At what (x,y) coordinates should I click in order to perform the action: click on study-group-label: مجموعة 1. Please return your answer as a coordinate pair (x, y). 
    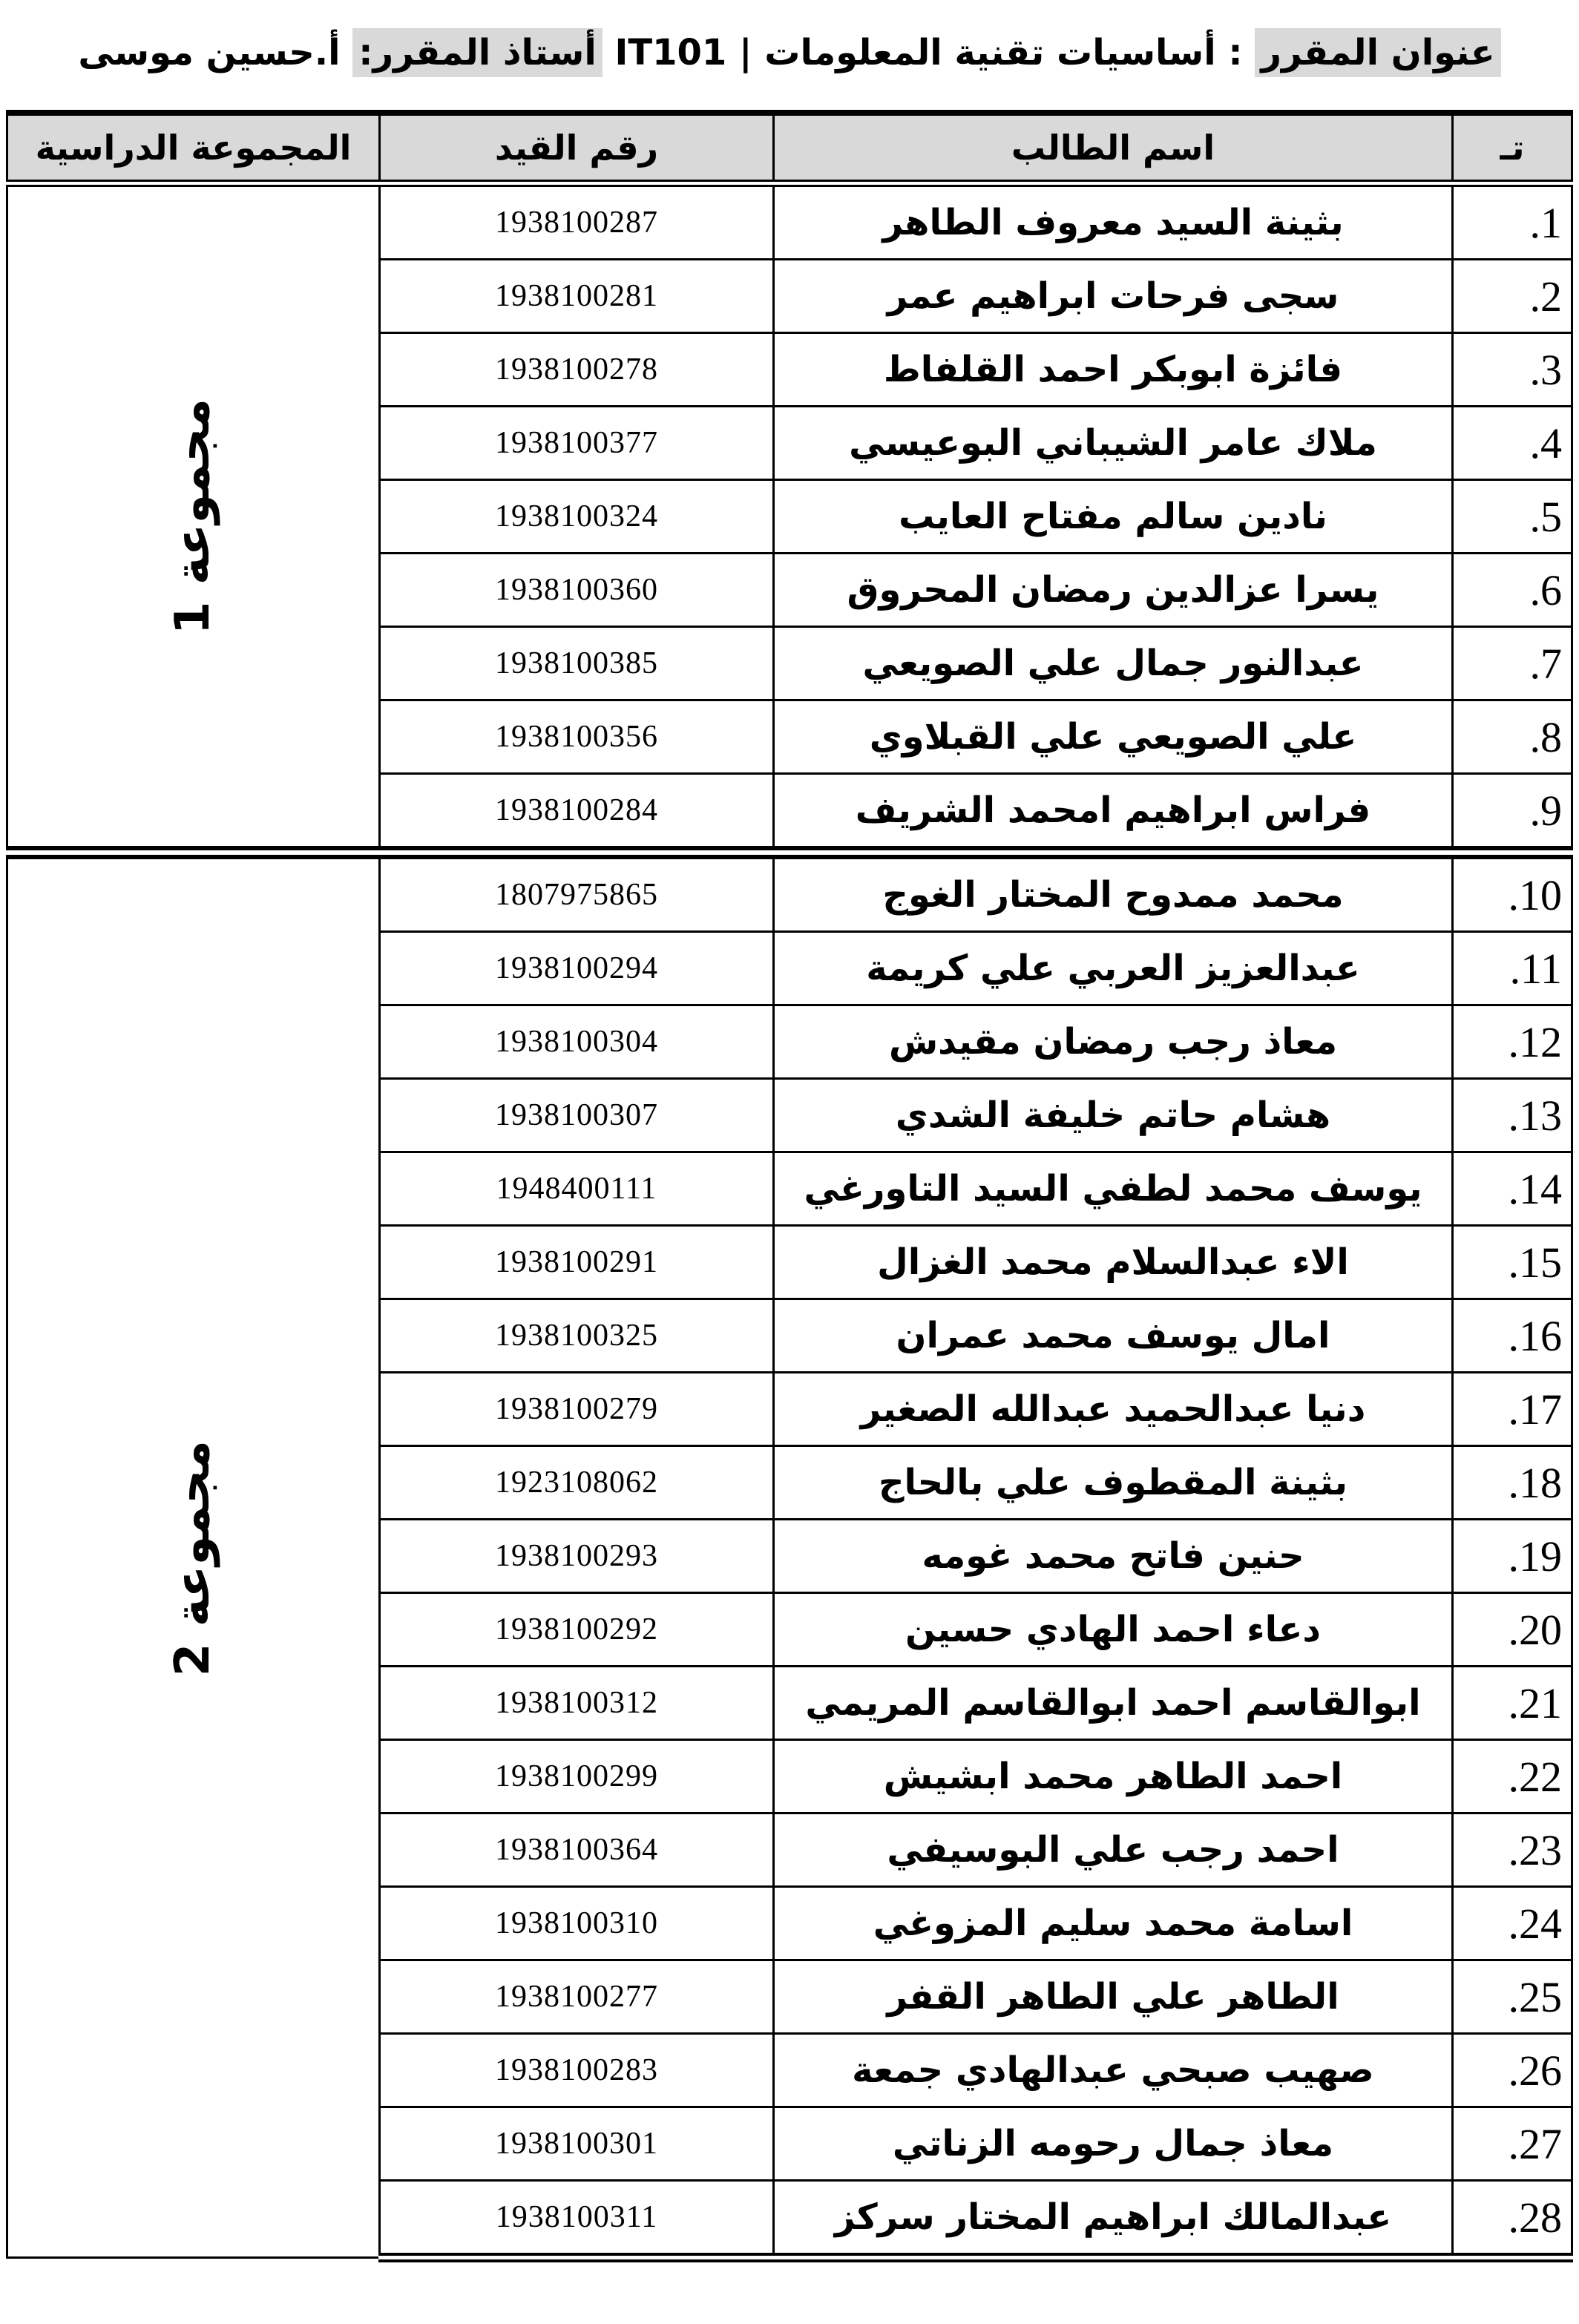
    Looking at the image, I should click on (193, 516).